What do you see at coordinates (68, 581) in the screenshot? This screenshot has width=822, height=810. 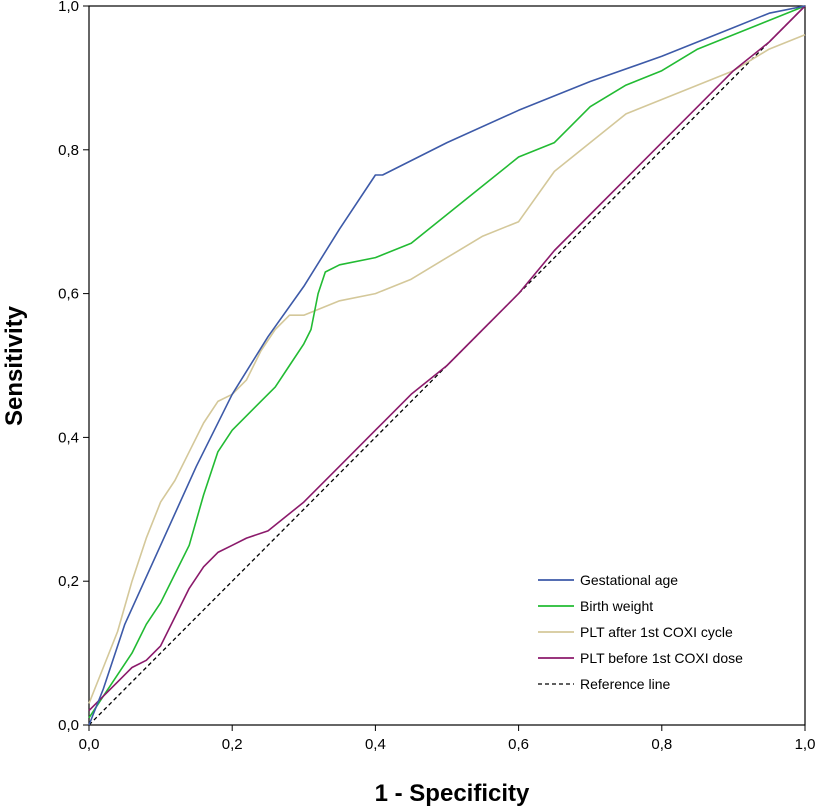 I see `y-tick-label: 0,2` at bounding box center [68, 581].